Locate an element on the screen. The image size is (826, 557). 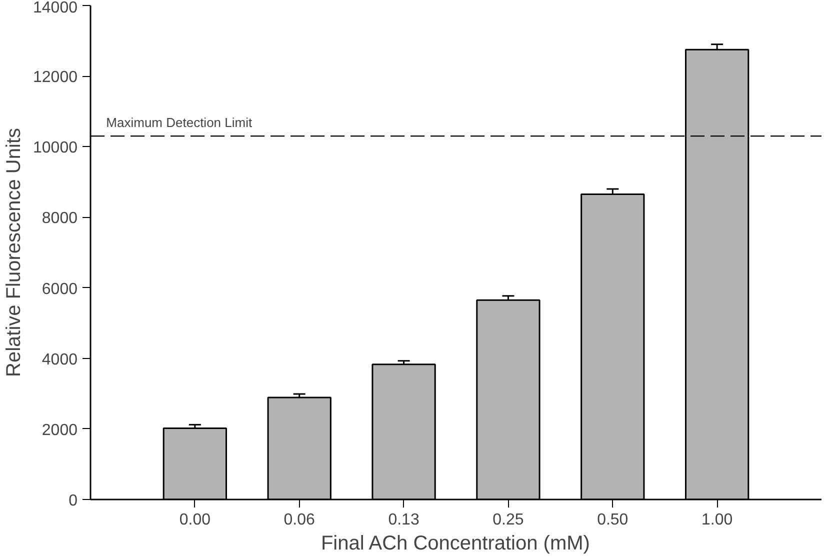
y-tick-label: 14000 is located at coordinates (55, 8).